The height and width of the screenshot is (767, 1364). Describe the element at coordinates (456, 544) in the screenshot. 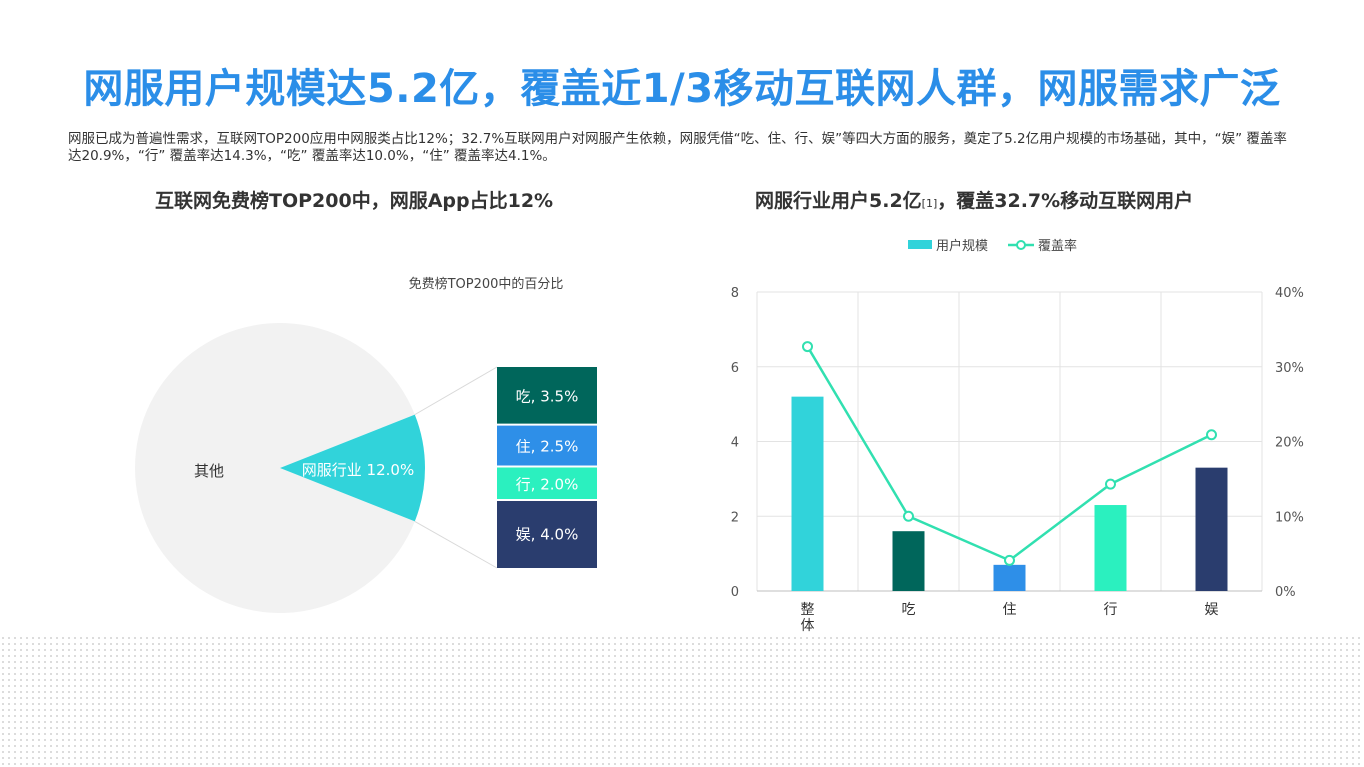

I see `connector-line-bottom` at that location.